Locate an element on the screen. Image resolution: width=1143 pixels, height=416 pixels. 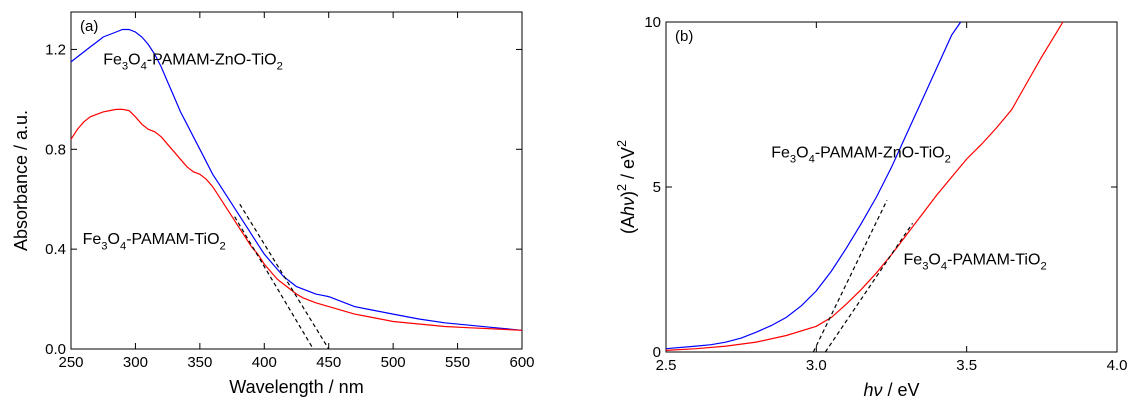
x-tick-label: 300 is located at coordinates (135, 362).